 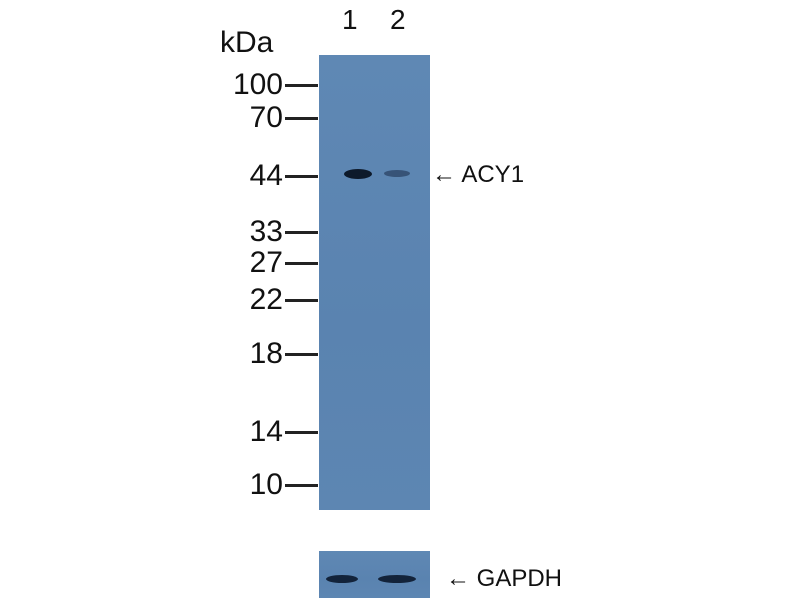 What do you see at coordinates (266, 431) in the screenshot?
I see `marker-label: 14` at bounding box center [266, 431].